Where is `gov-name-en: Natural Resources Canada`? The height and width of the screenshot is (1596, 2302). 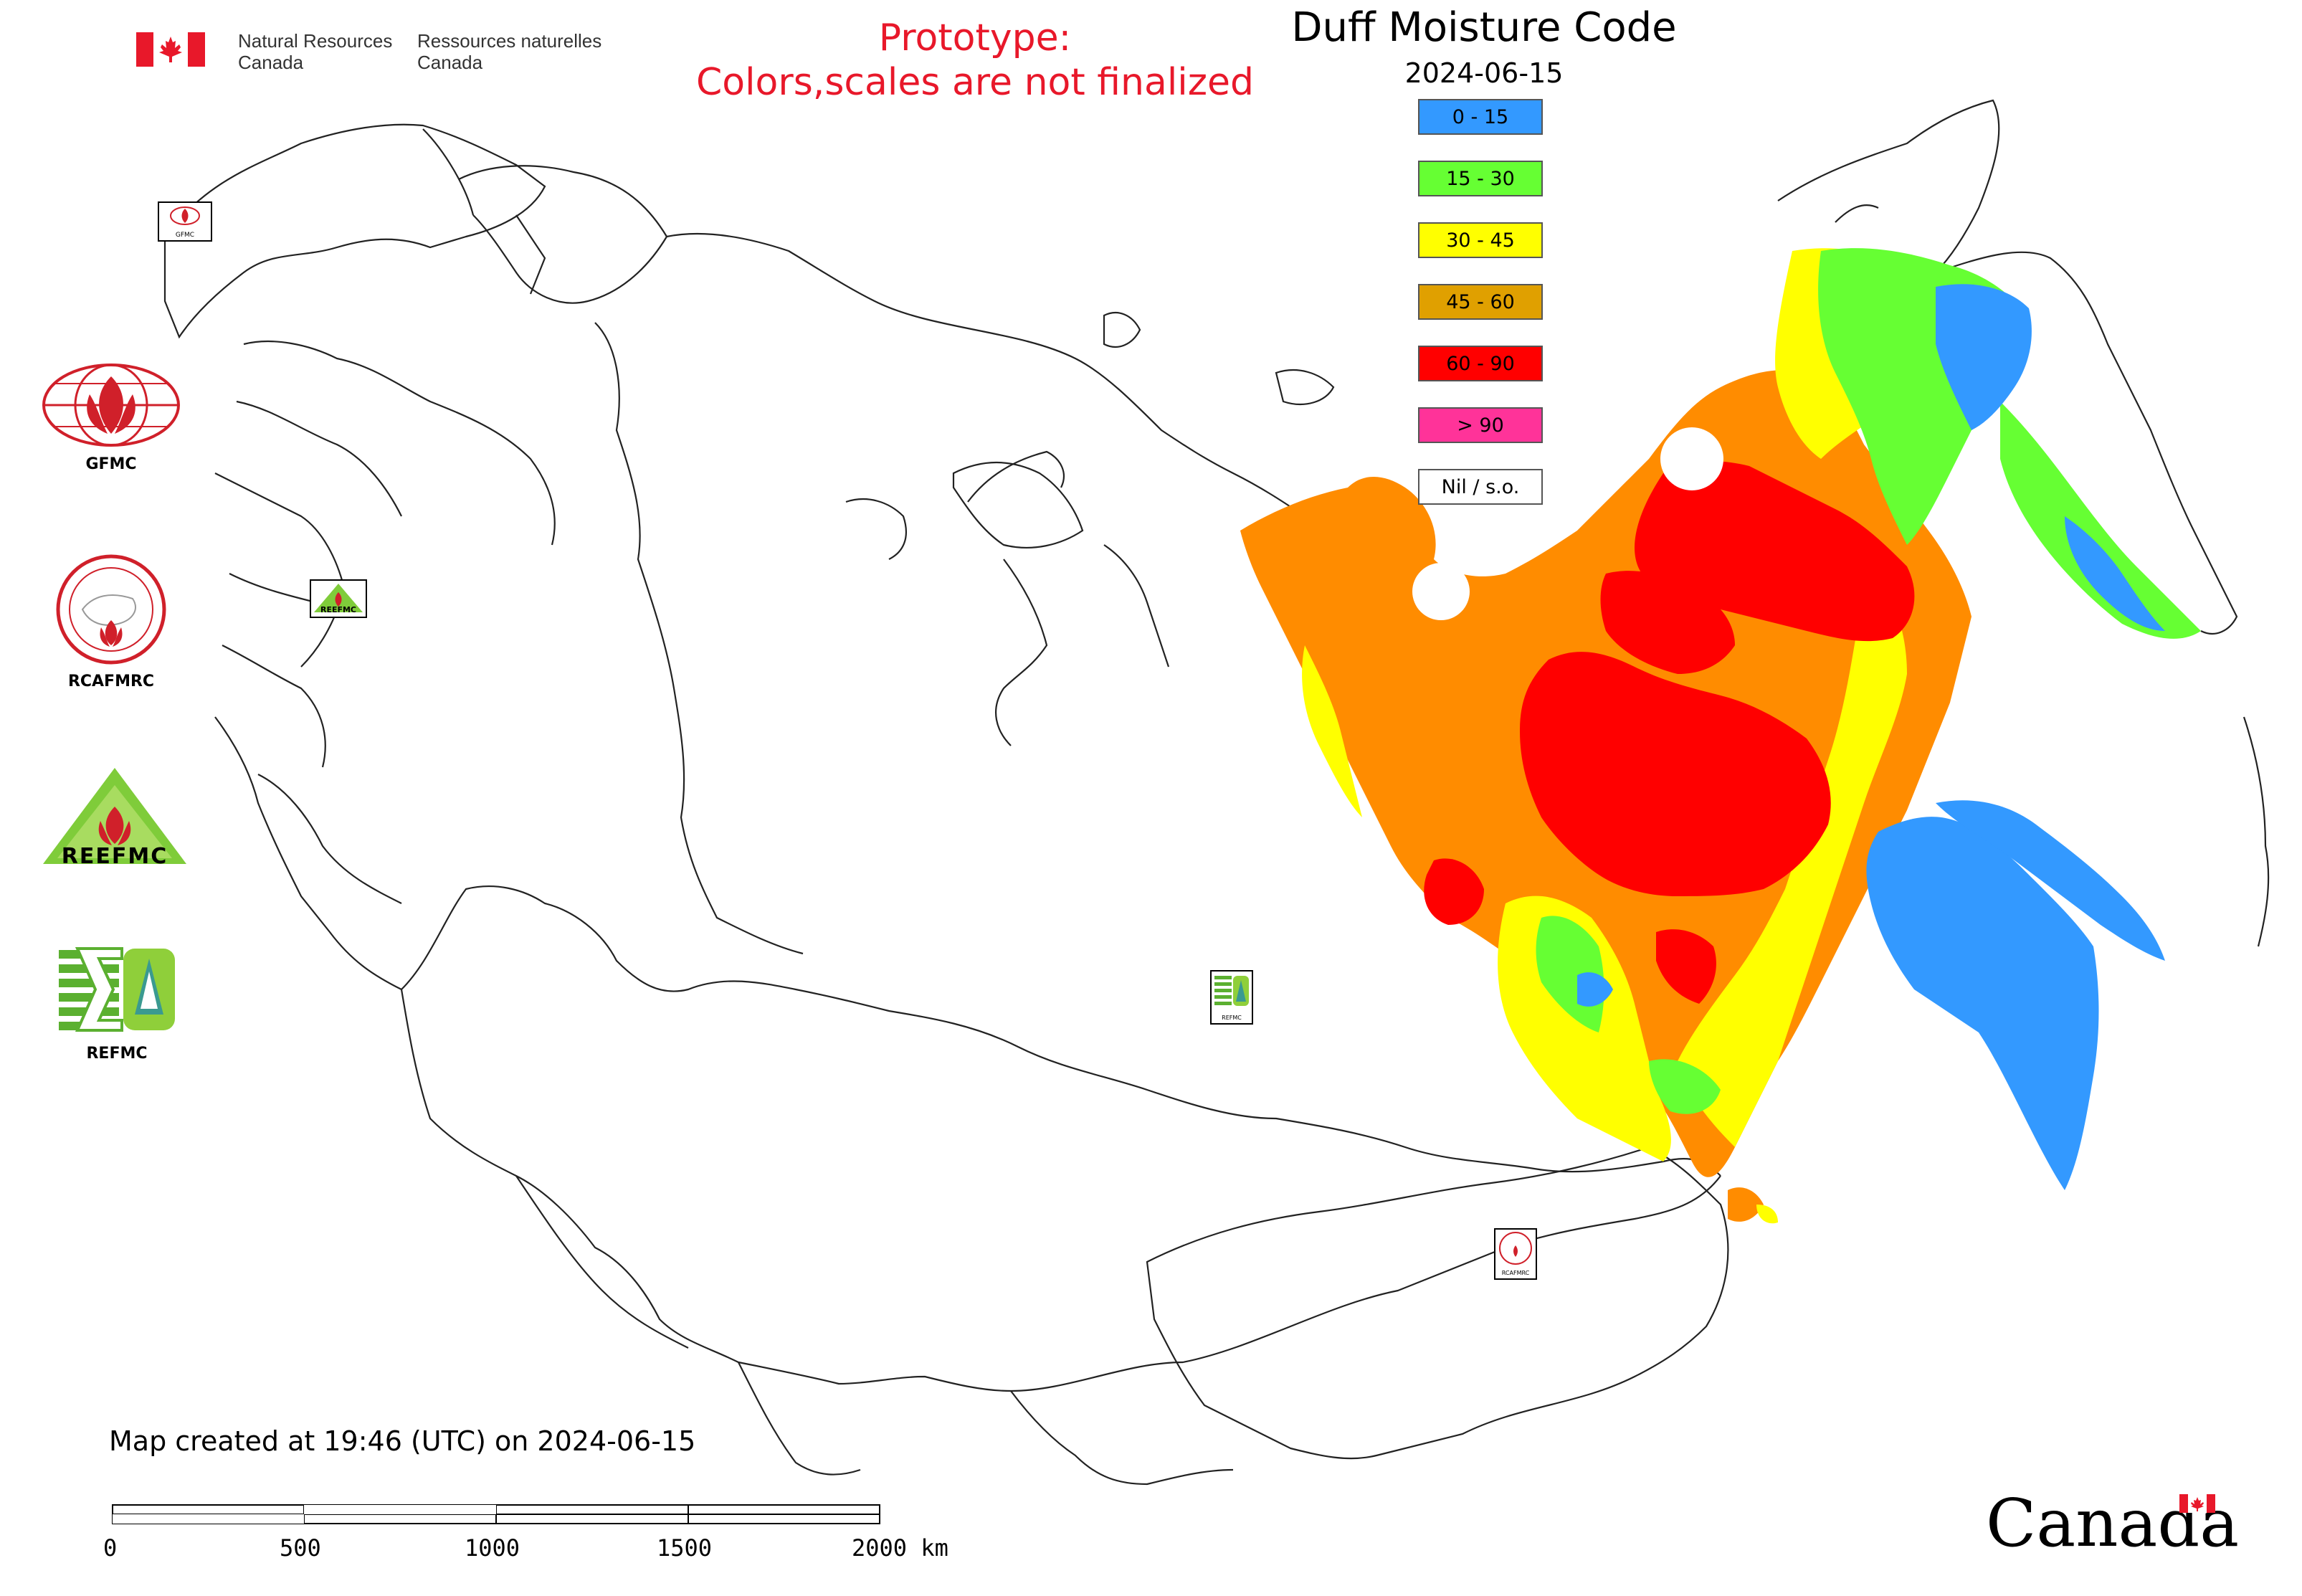 gov-name-en: Natural Resources Canada is located at coordinates (315, 51).